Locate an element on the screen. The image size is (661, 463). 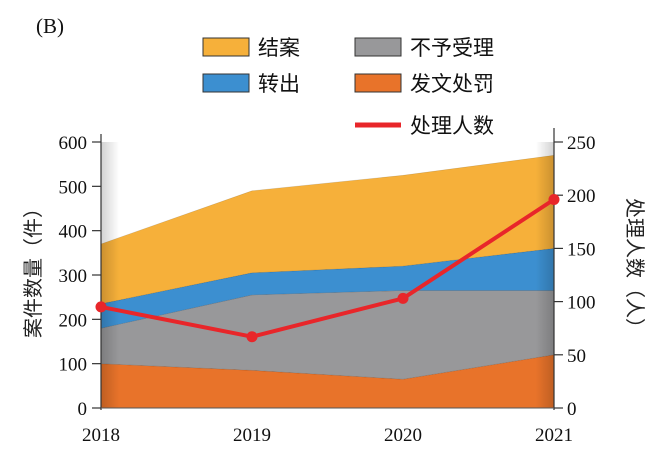
left-tick-label: 600 is located at coordinates (73, 143).